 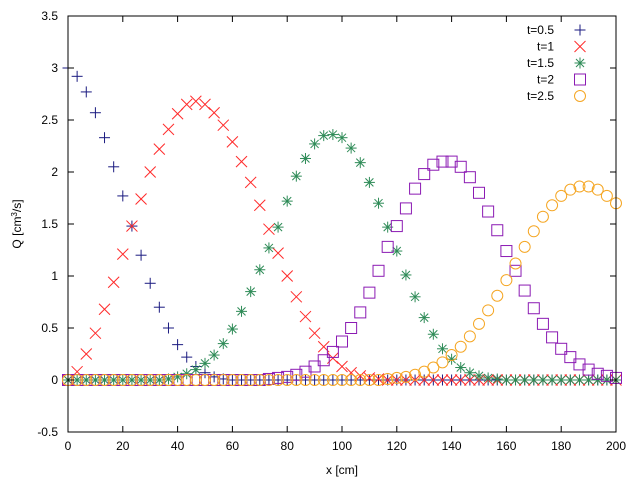 What do you see at coordinates (561, 446) in the screenshot?
I see `x-tick-label: 180` at bounding box center [561, 446].